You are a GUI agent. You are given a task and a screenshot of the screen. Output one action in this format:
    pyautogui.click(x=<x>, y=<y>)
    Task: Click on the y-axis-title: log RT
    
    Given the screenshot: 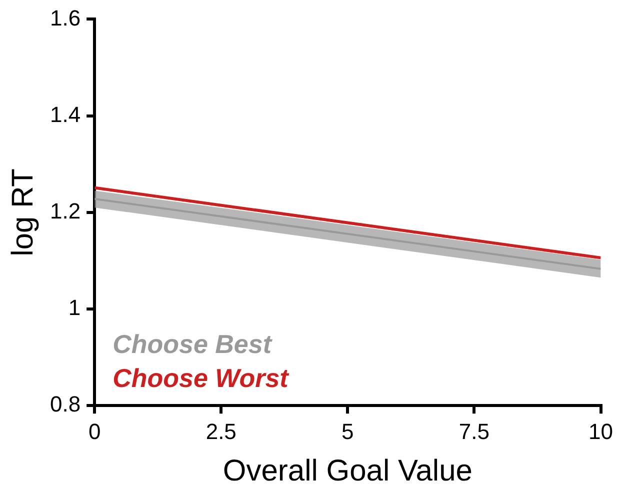 What is the action you would take?
    pyautogui.click(x=23, y=212)
    